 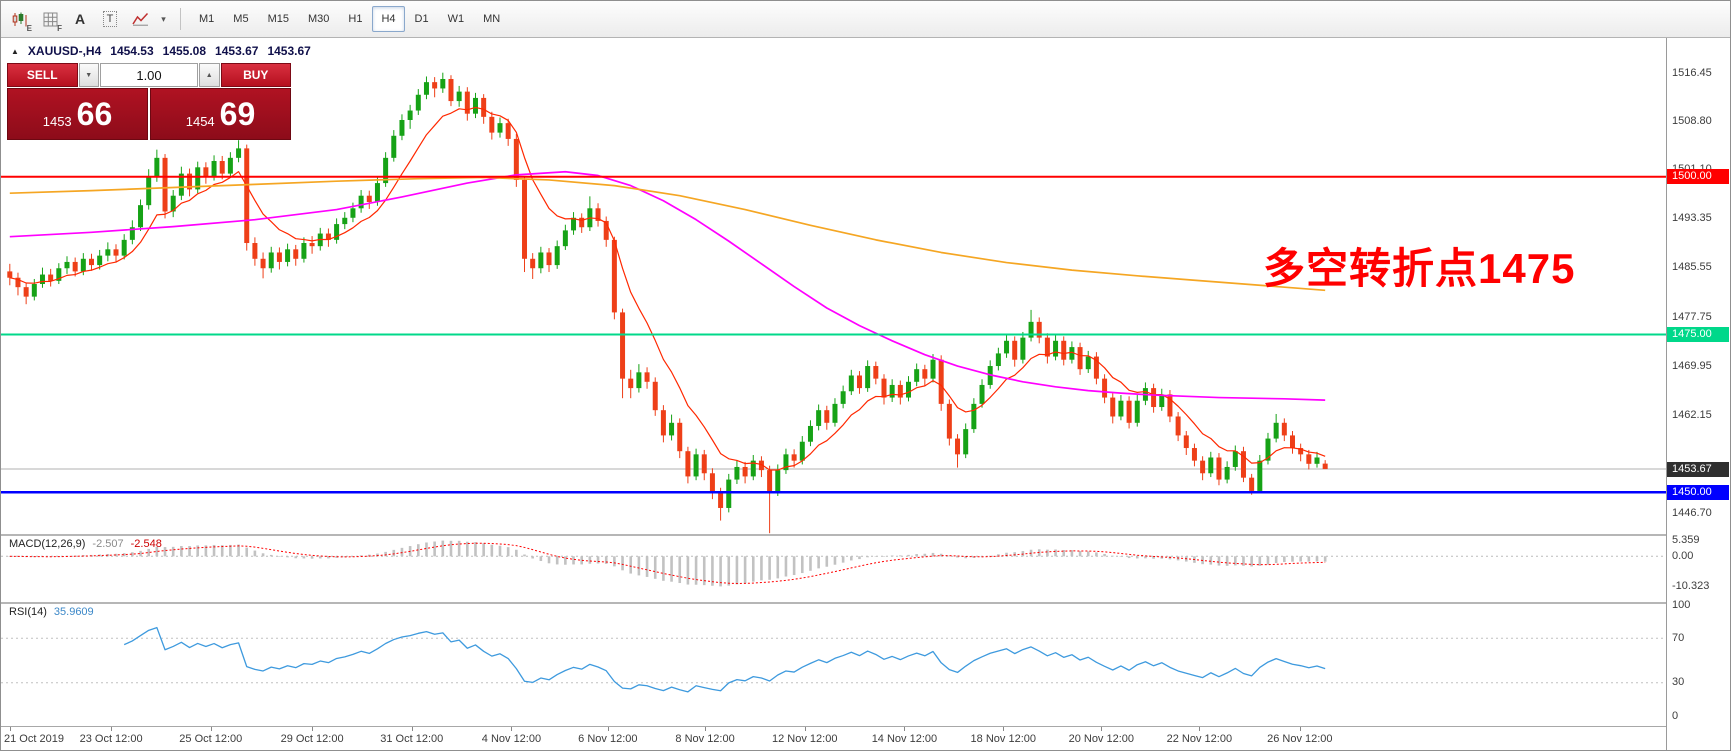 I want to click on ohlc-low: 1453.67, so click(x=237, y=51).